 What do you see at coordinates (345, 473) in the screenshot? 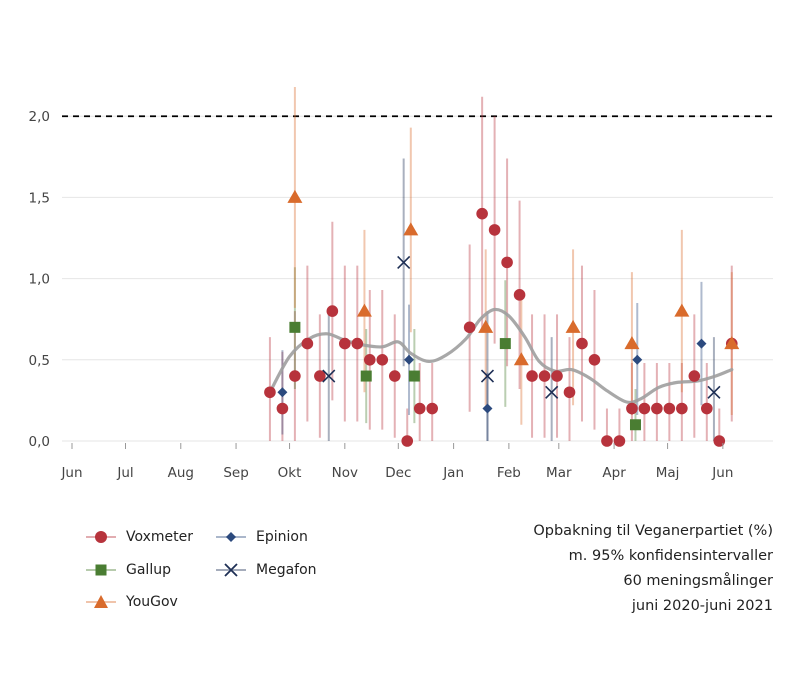
I see `x-tick-label: Nov` at bounding box center [345, 473].